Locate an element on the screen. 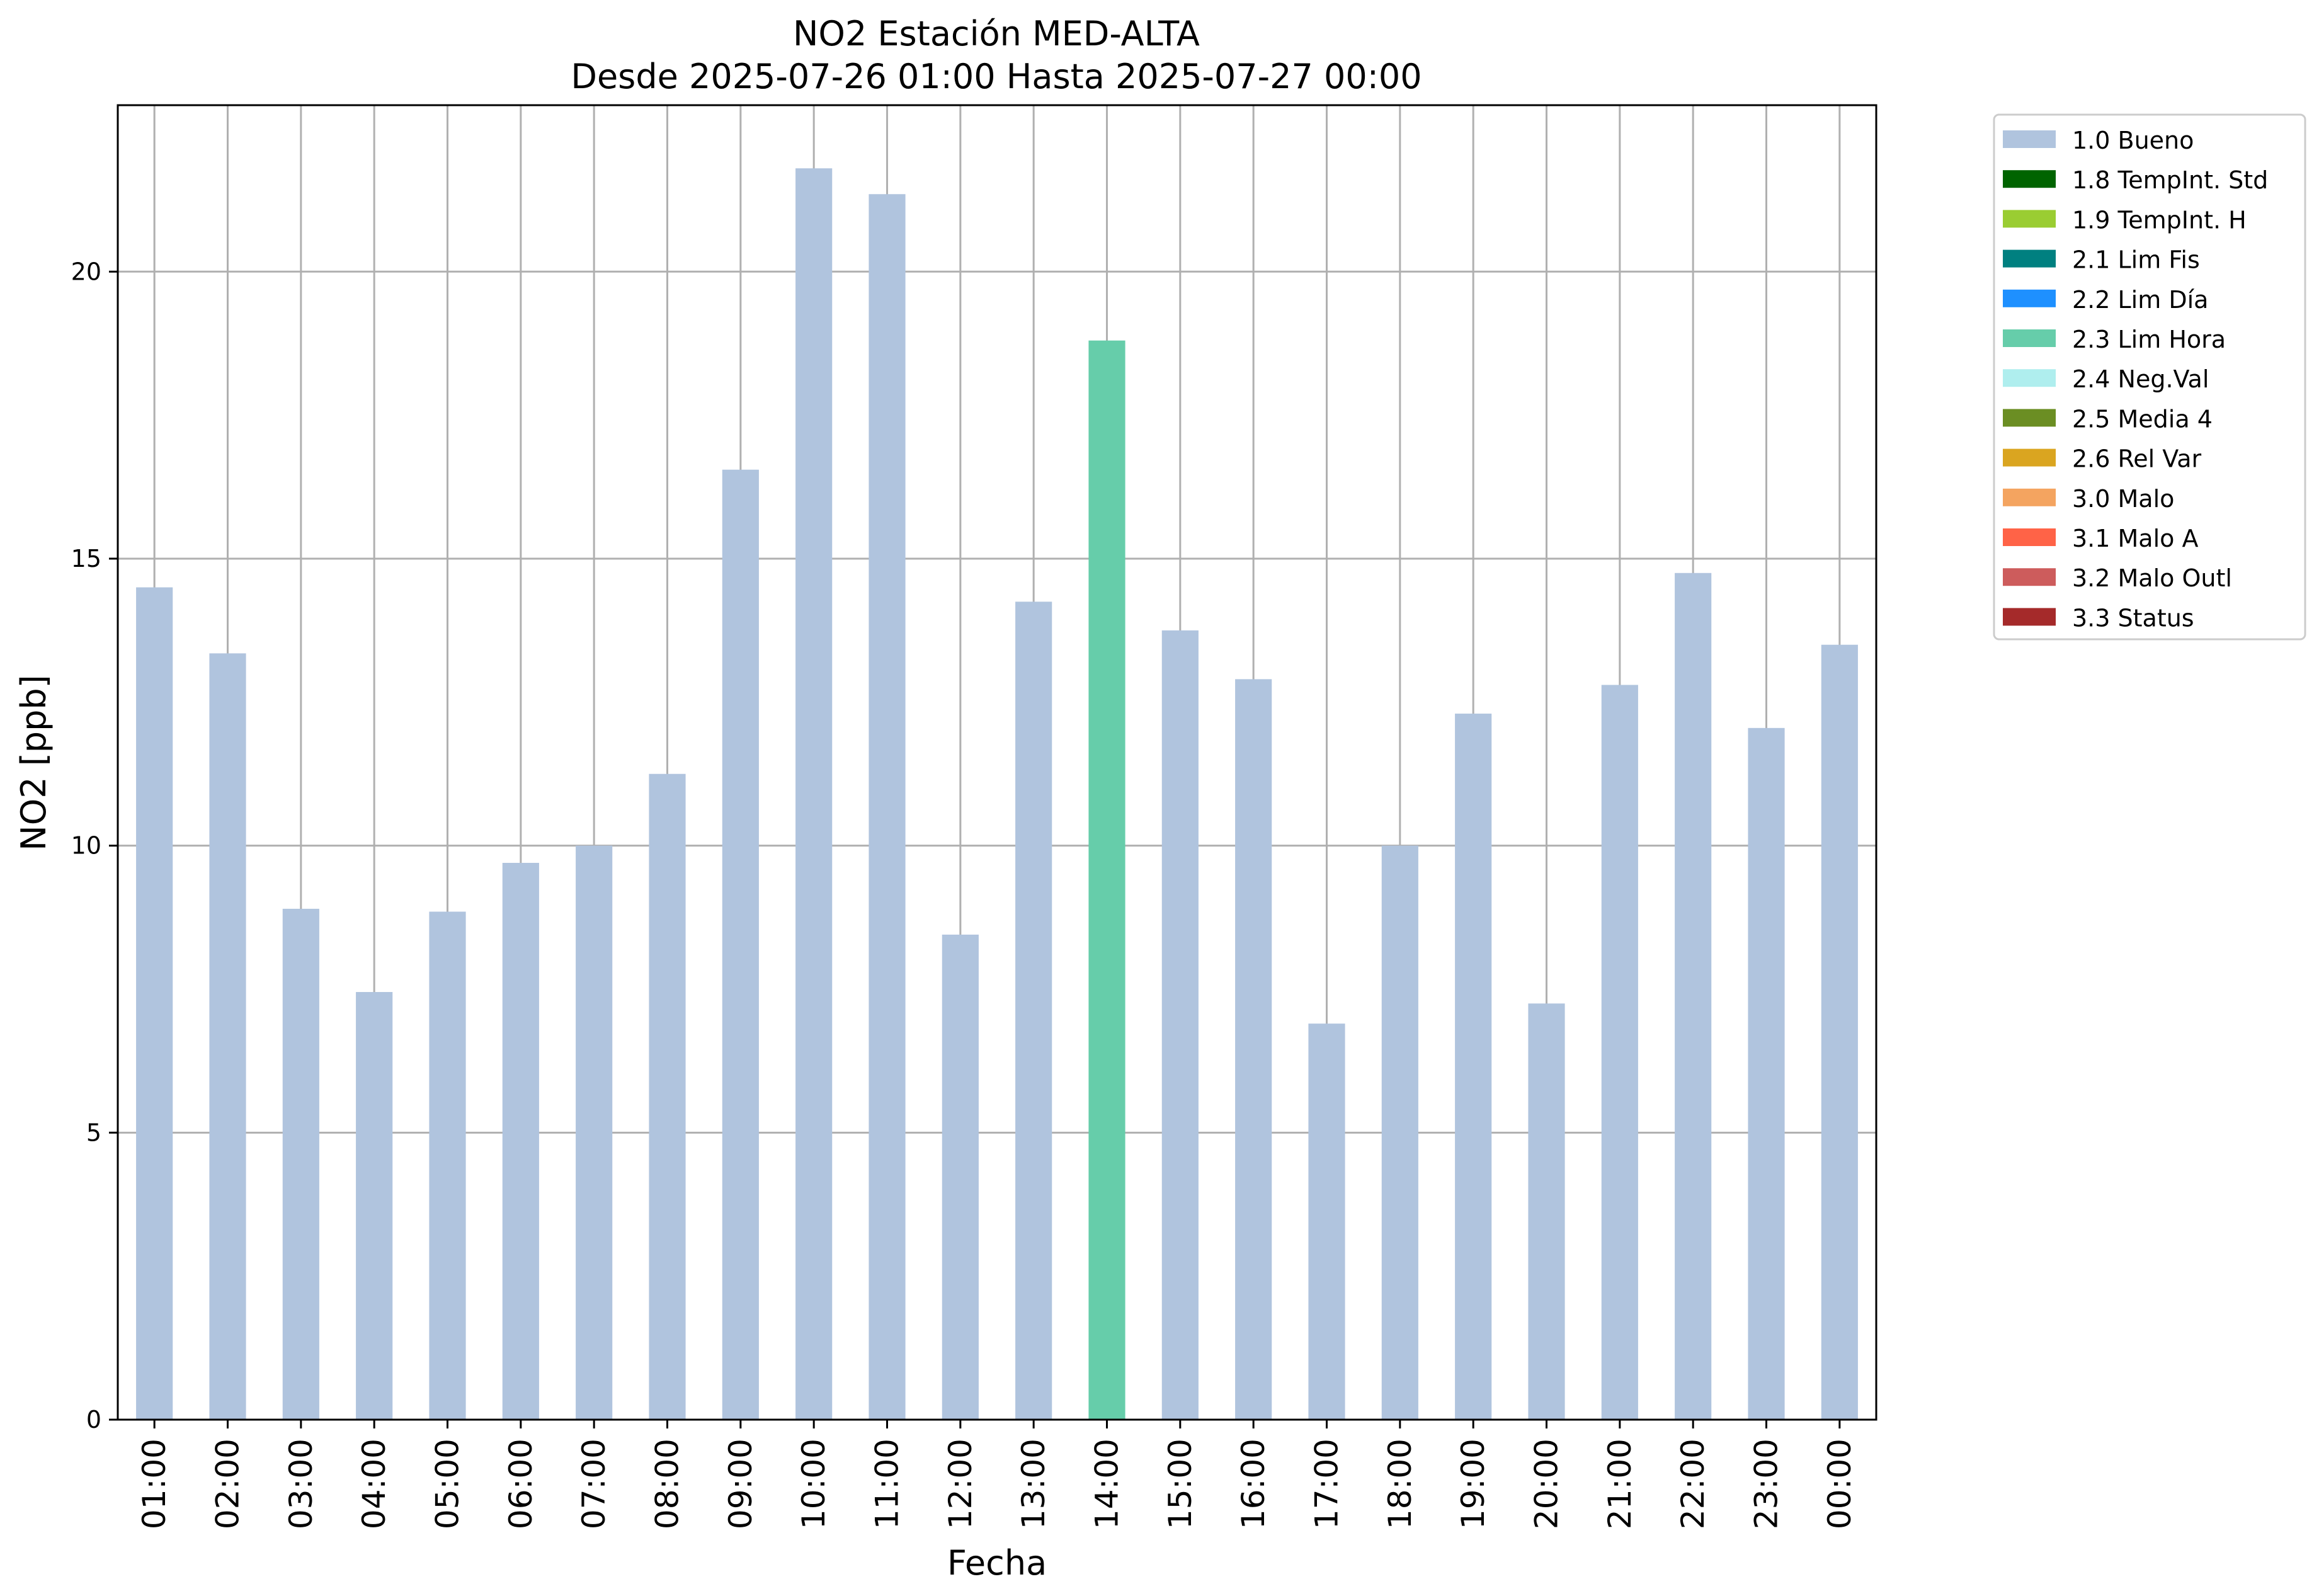 This screenshot has width=2319, height=1596. x-tick-label: 11:00 is located at coordinates (887, 1484).